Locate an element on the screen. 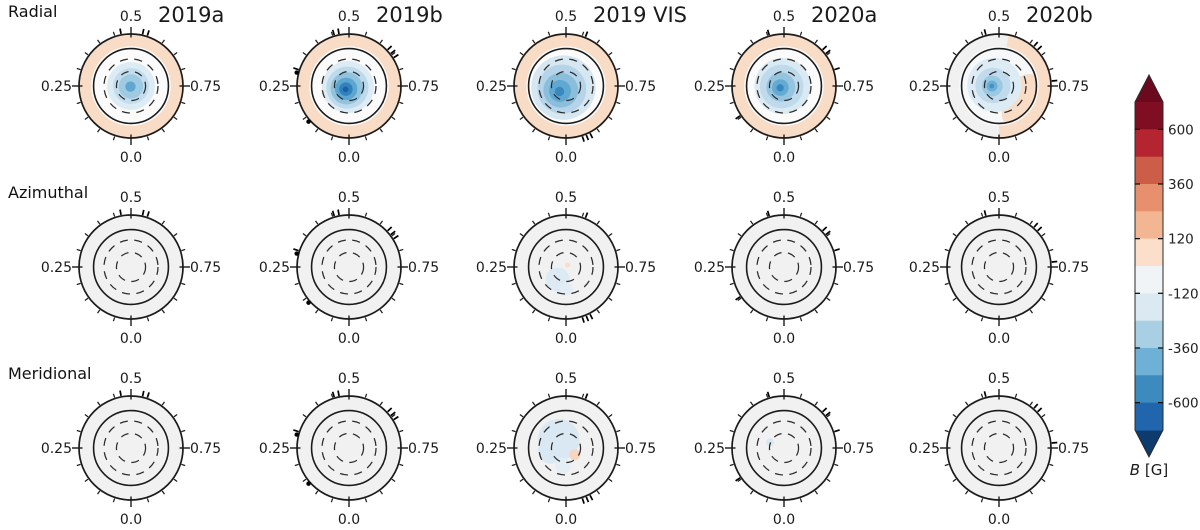  phase-label-bottom-azimuthal-2019b: 0.0 is located at coordinates (349, 339).